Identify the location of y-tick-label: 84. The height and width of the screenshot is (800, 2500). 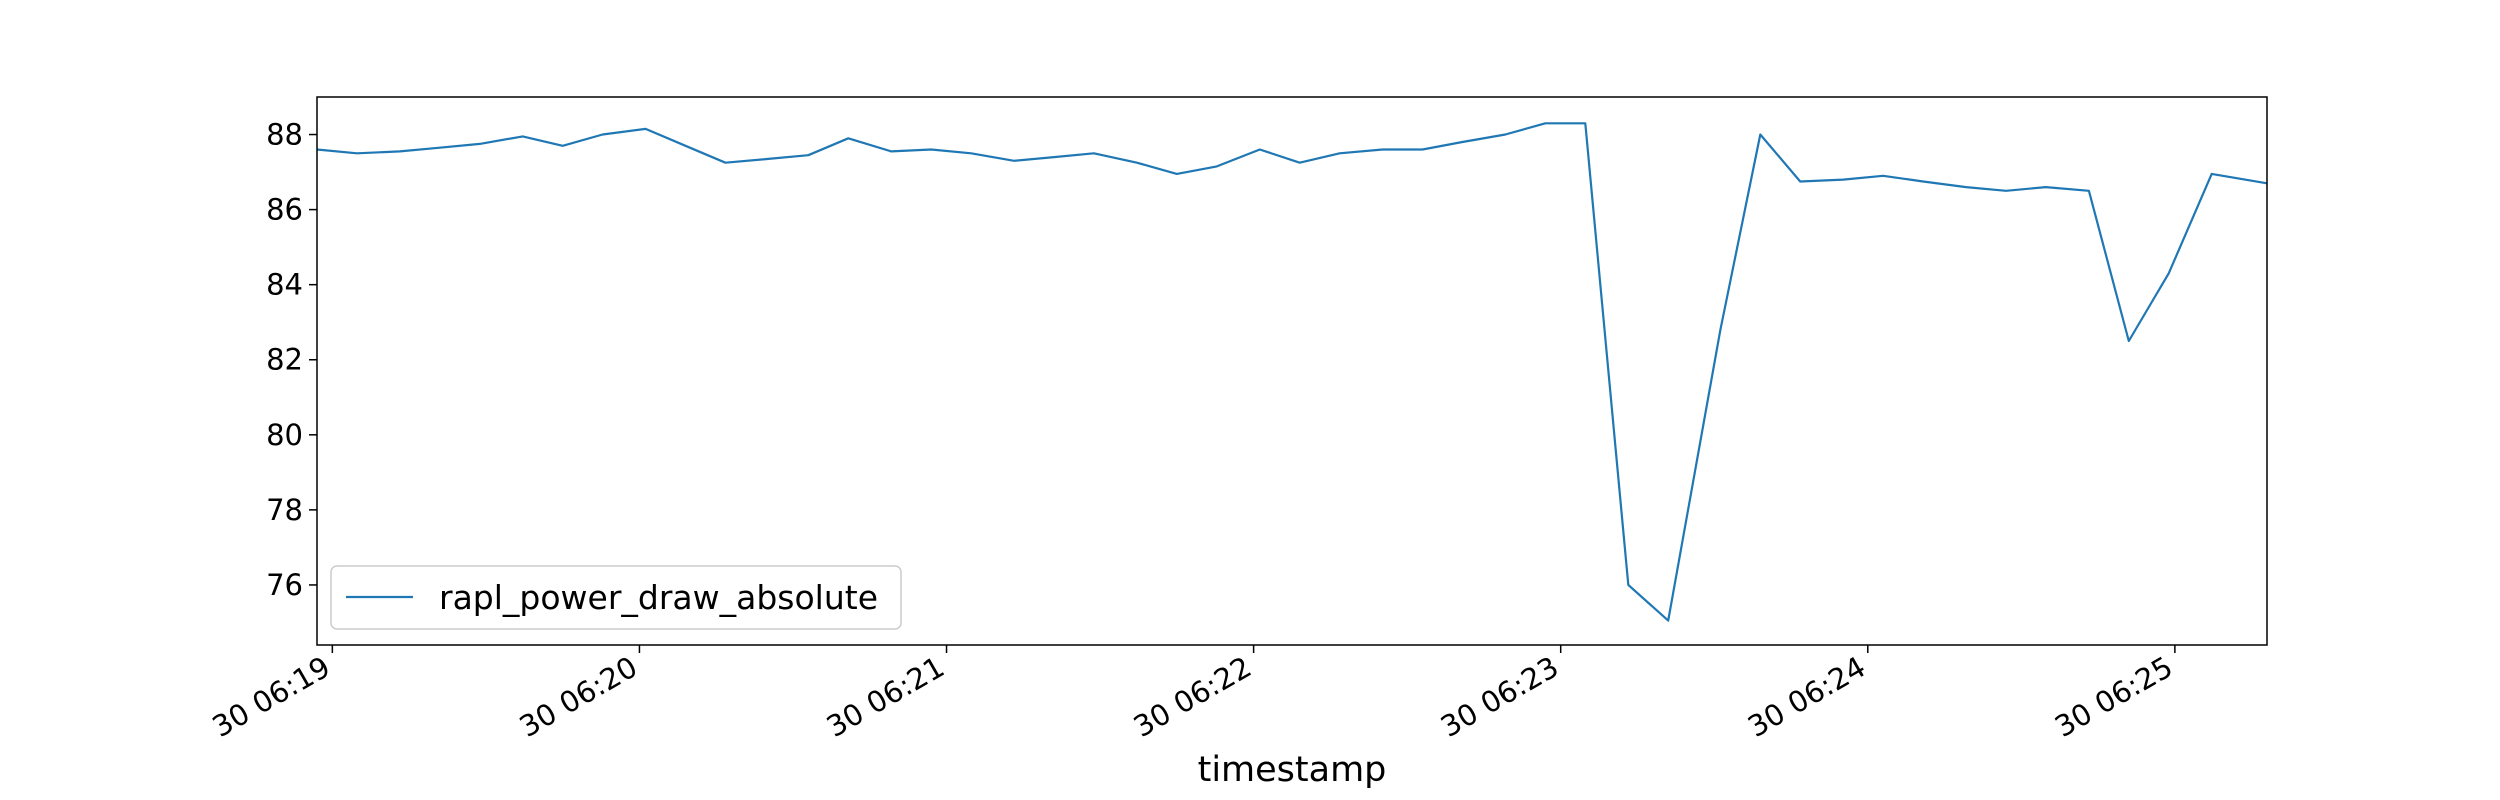
(284, 285).